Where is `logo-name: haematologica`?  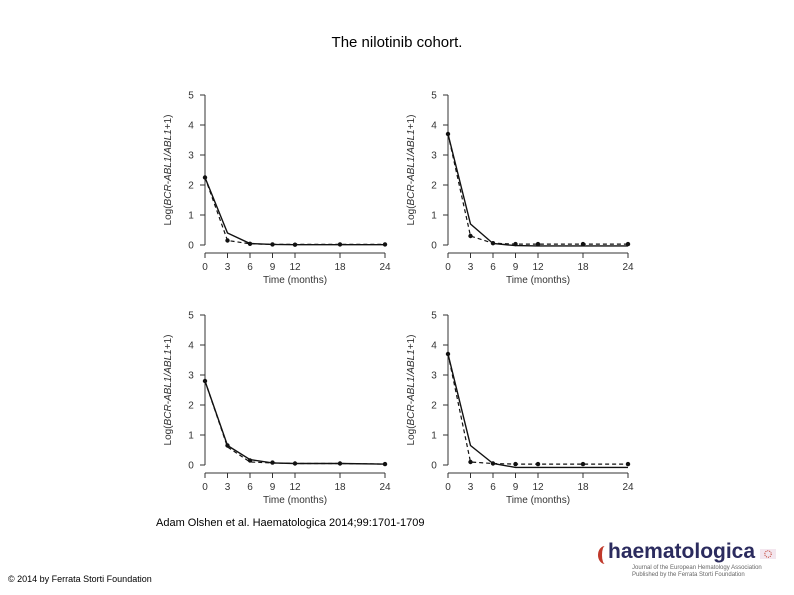
logo-name: haematologica is located at coordinates (682, 551).